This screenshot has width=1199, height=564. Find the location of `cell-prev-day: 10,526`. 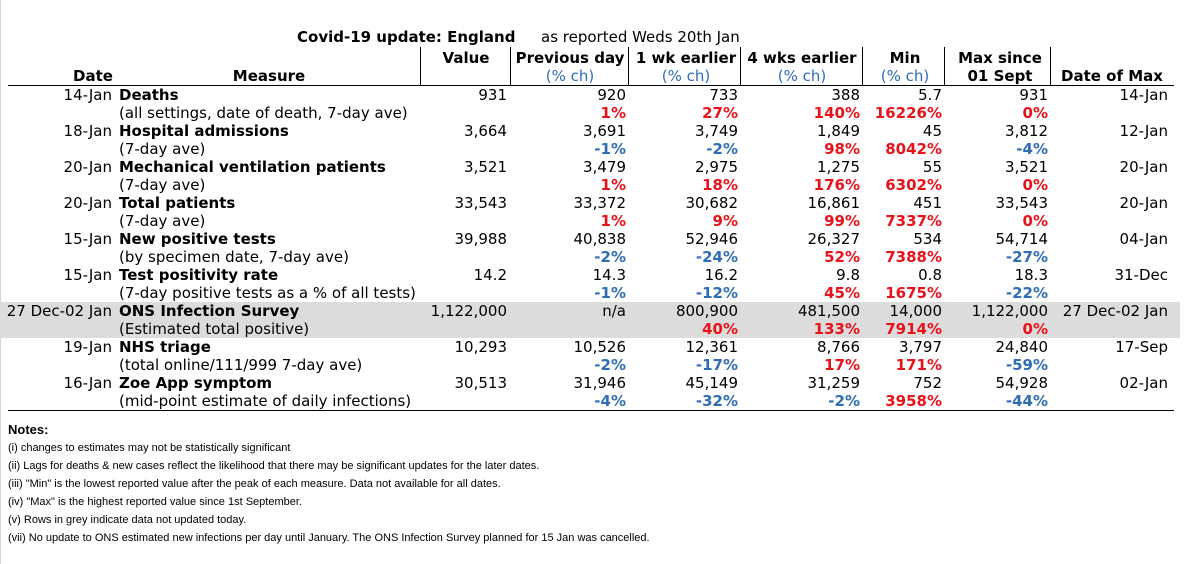

cell-prev-day: 10,526 is located at coordinates (600, 347).